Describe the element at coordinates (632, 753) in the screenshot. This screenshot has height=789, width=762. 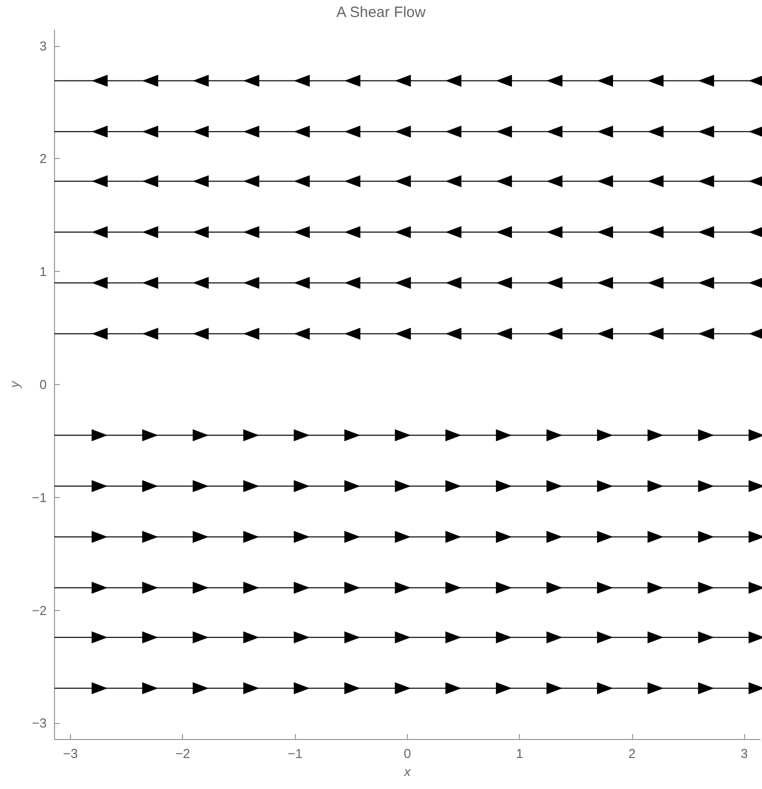
I see `x-tick-label: 2` at that location.